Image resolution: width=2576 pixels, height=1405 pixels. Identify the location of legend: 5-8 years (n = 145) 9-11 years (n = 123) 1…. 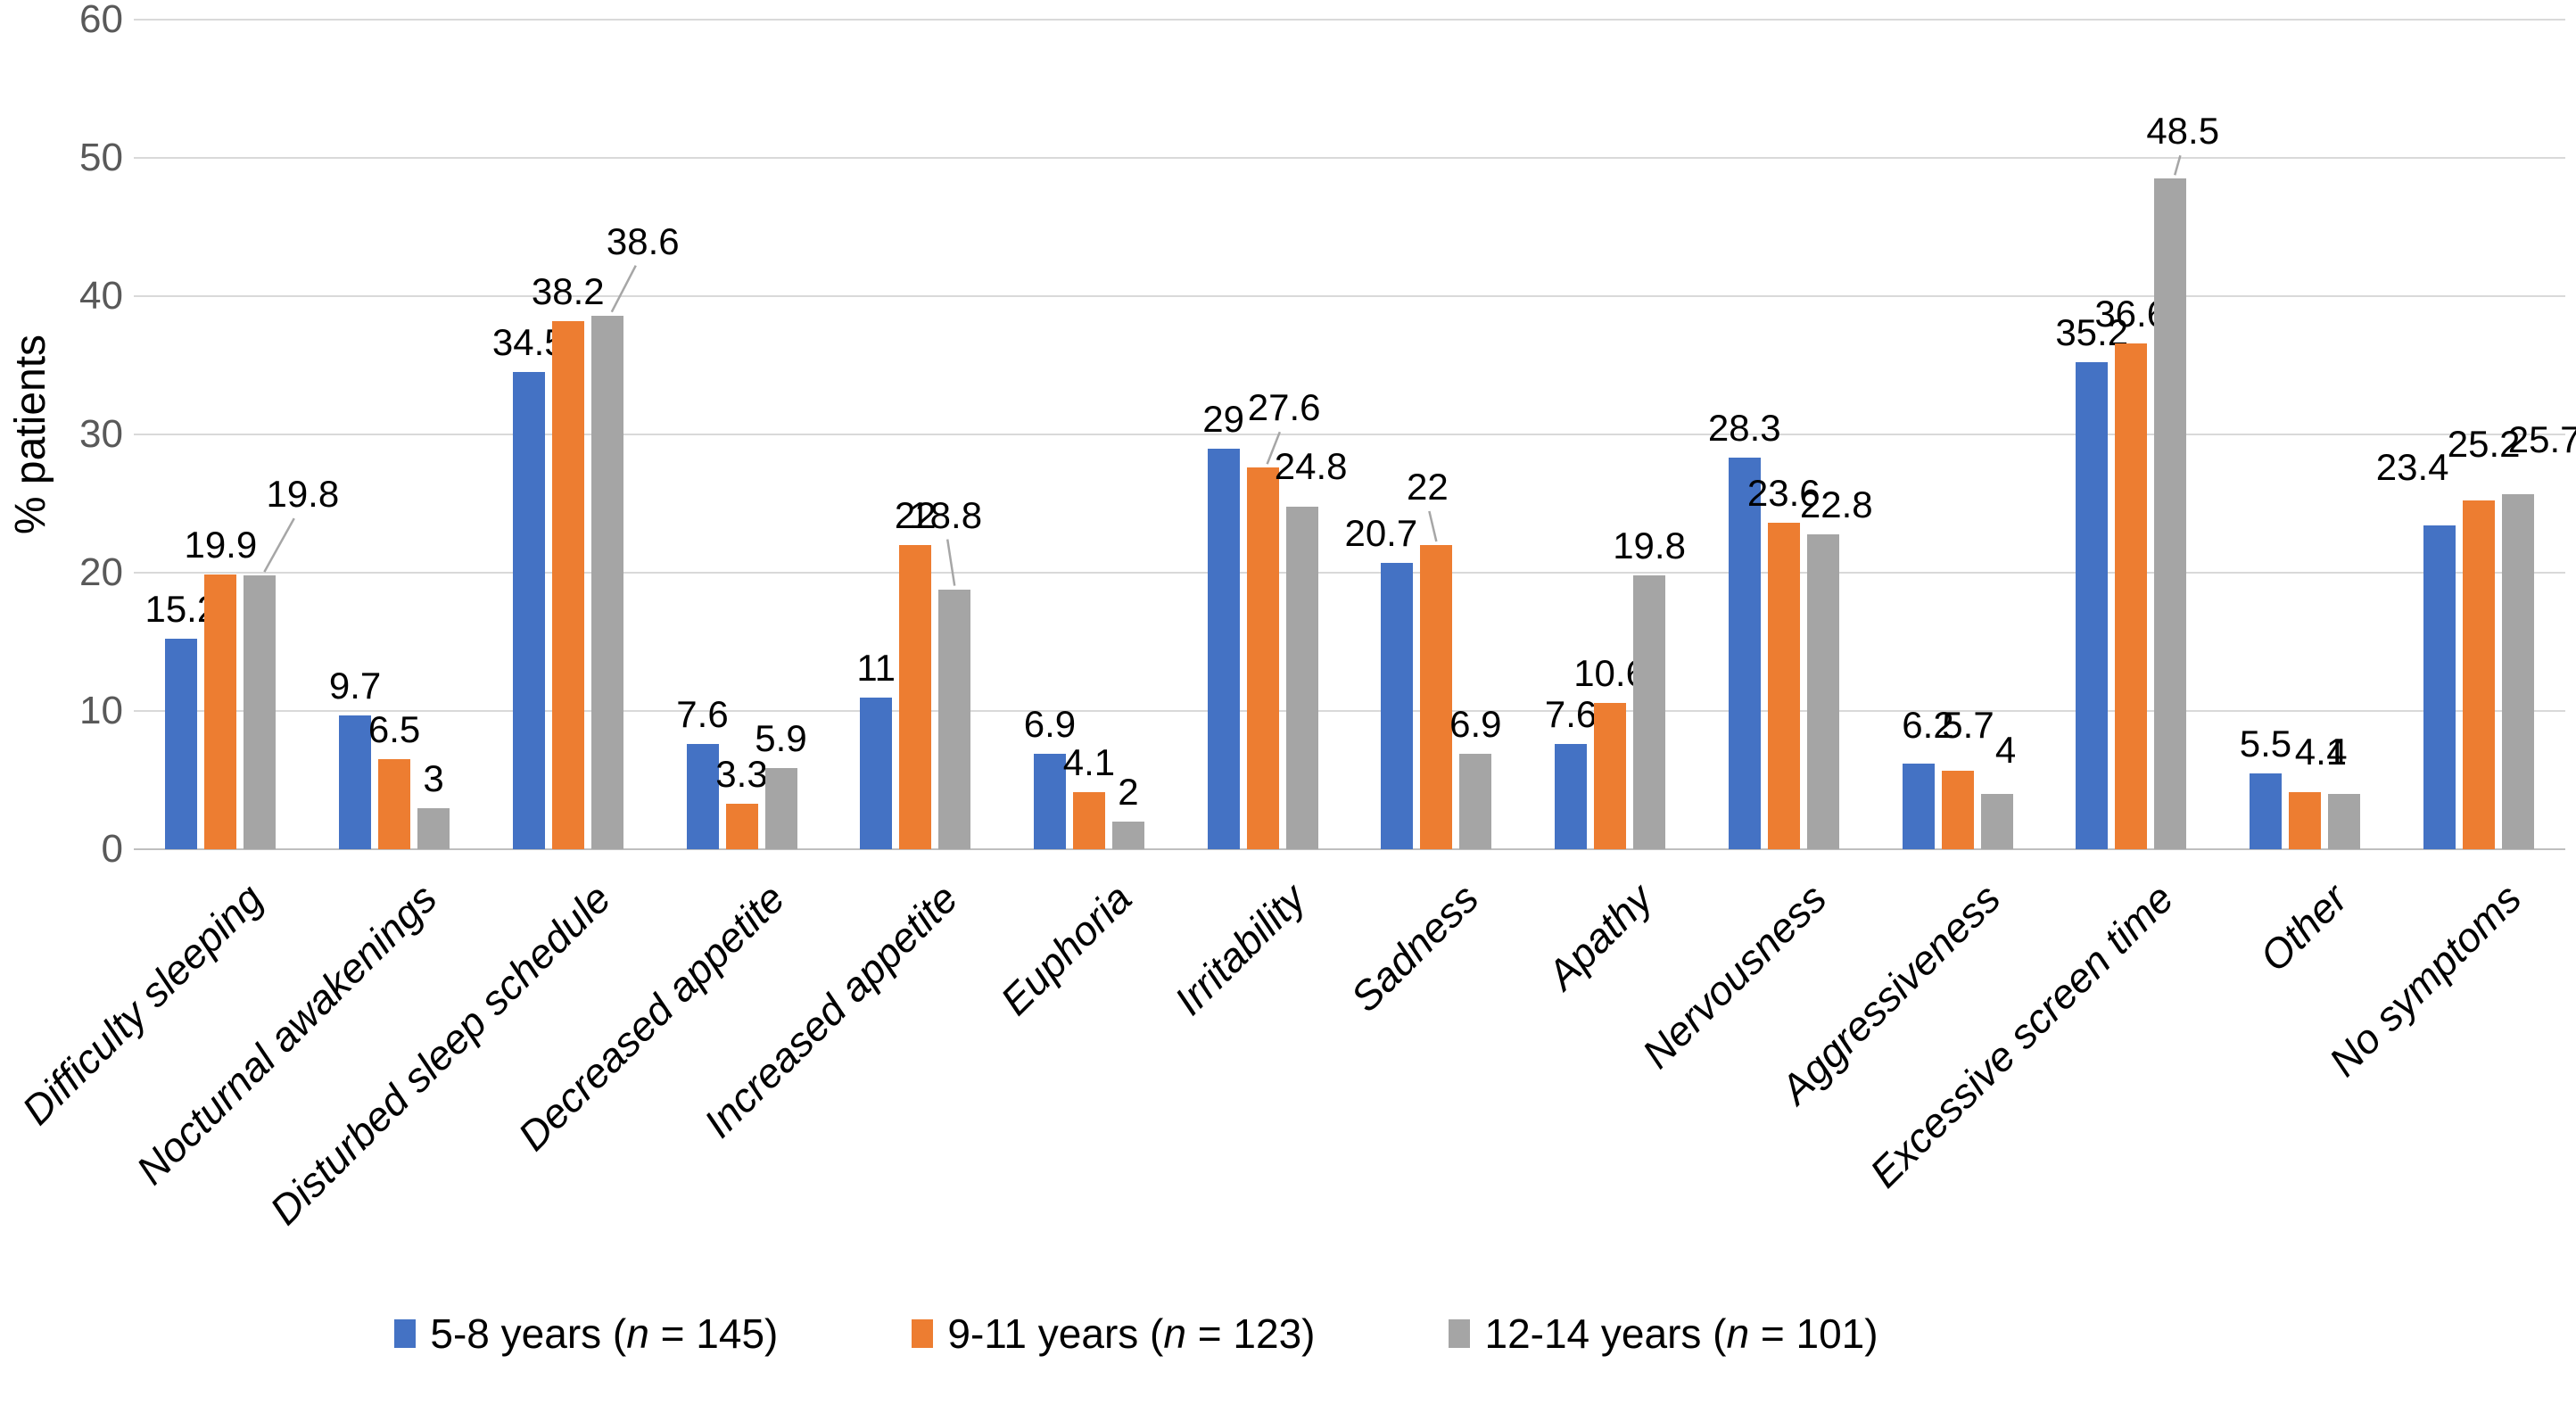
(1212, 1334).